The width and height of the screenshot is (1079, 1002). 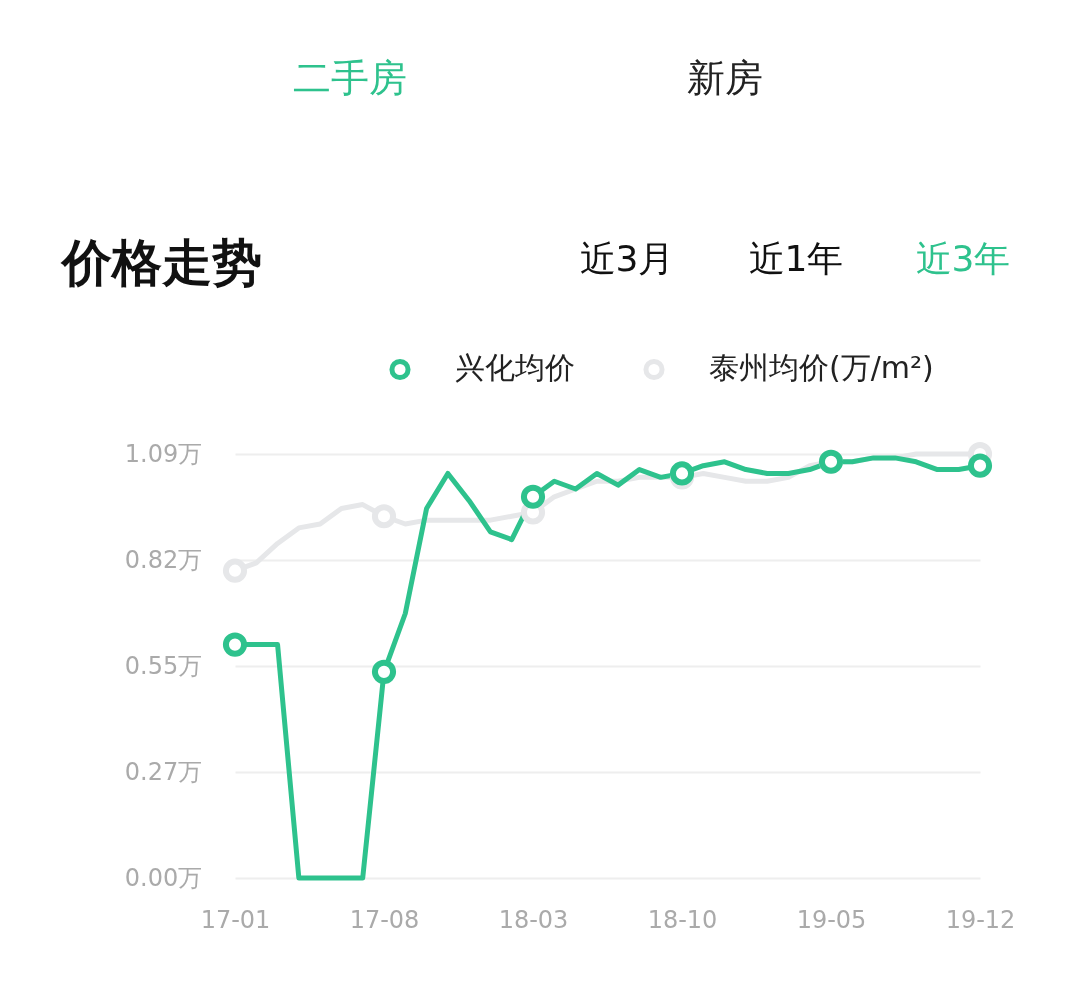 What do you see at coordinates (515, 368) in the screenshot?
I see `legend-label: 兴化均价` at bounding box center [515, 368].